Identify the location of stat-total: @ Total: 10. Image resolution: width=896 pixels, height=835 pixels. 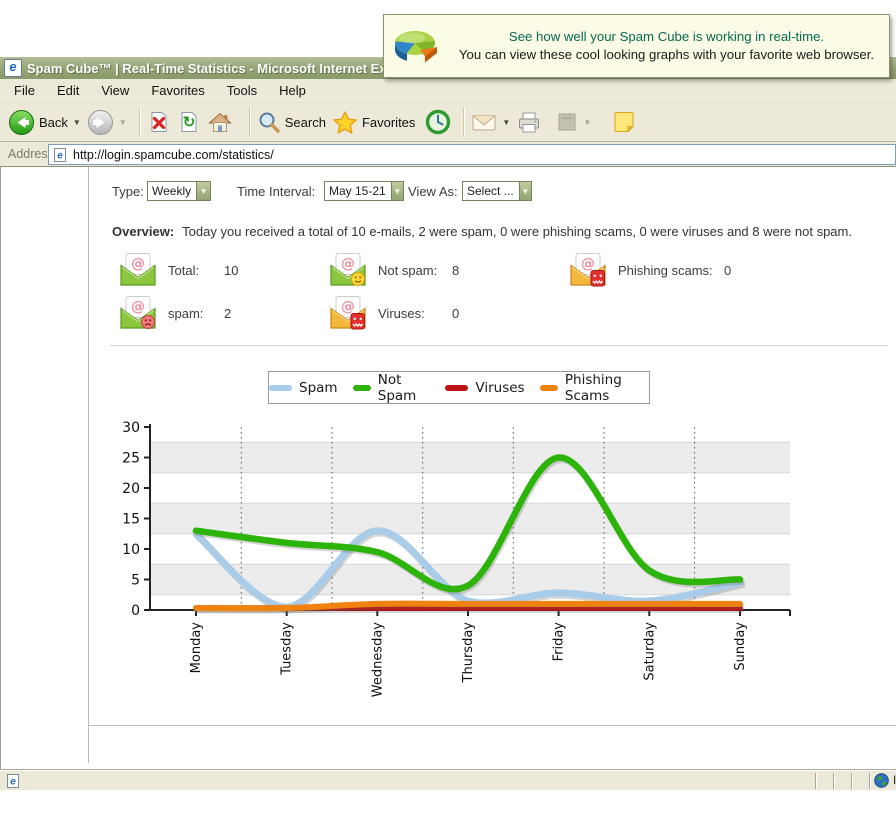
(178, 270).